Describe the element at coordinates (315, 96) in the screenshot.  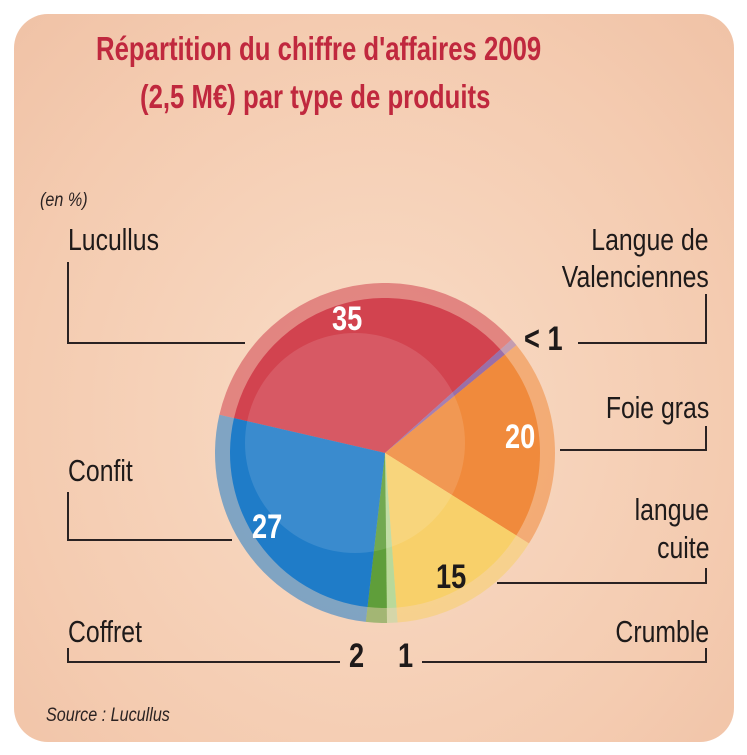
I see `chart-subtitle: (2,5 M€) par type de produits` at that location.